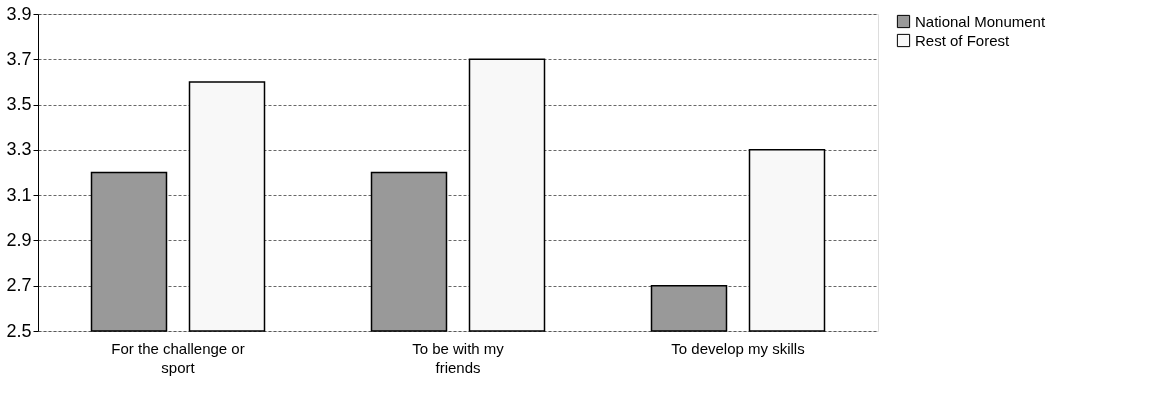  Describe the element at coordinates (19, 58) in the screenshot. I see `y-tick-label: 3.7` at that location.